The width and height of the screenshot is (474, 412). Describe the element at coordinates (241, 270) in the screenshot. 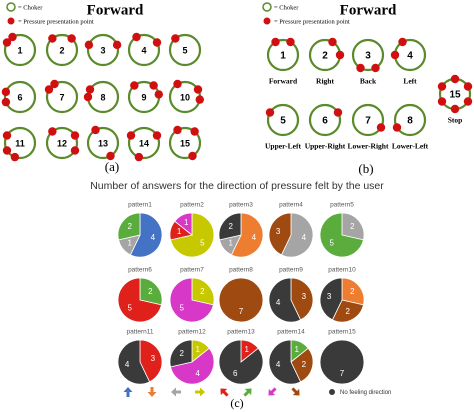

I see `pie-name: pattern8` at that location.